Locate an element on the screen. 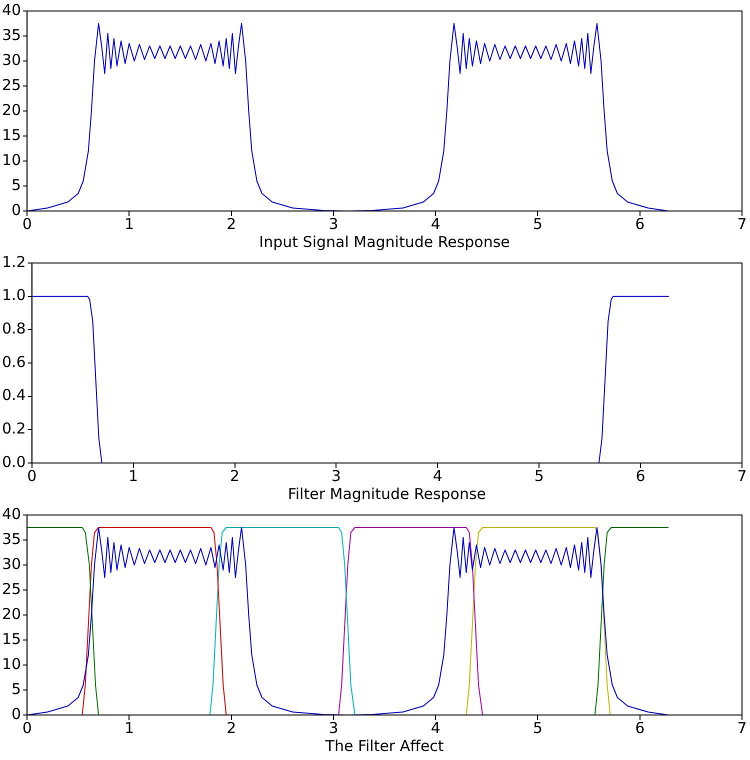  y-tick-label: 1.2 is located at coordinates (14, 261).